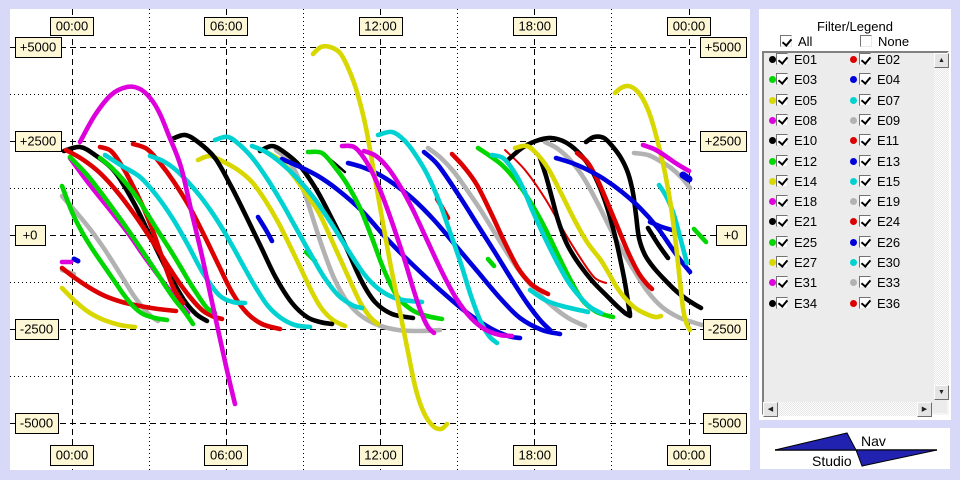 The height and width of the screenshot is (480, 960). I want to click on svg-text: Studio, so click(832, 461).